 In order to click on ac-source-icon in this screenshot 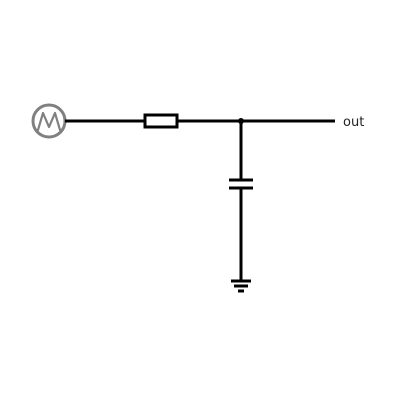, I will do `click(49, 121)`.